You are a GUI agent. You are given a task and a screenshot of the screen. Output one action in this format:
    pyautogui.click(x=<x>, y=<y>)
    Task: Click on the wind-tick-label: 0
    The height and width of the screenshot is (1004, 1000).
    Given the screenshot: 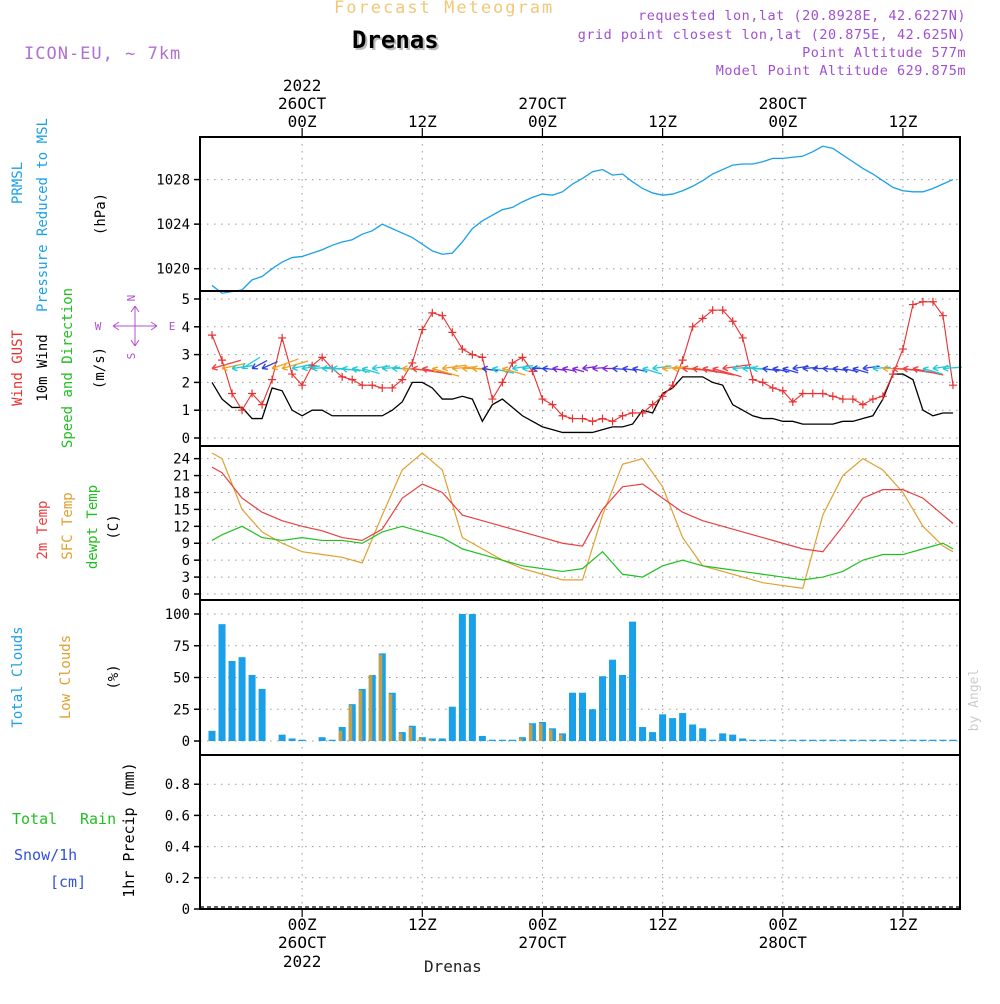 What is the action you would take?
    pyautogui.click(x=186, y=439)
    